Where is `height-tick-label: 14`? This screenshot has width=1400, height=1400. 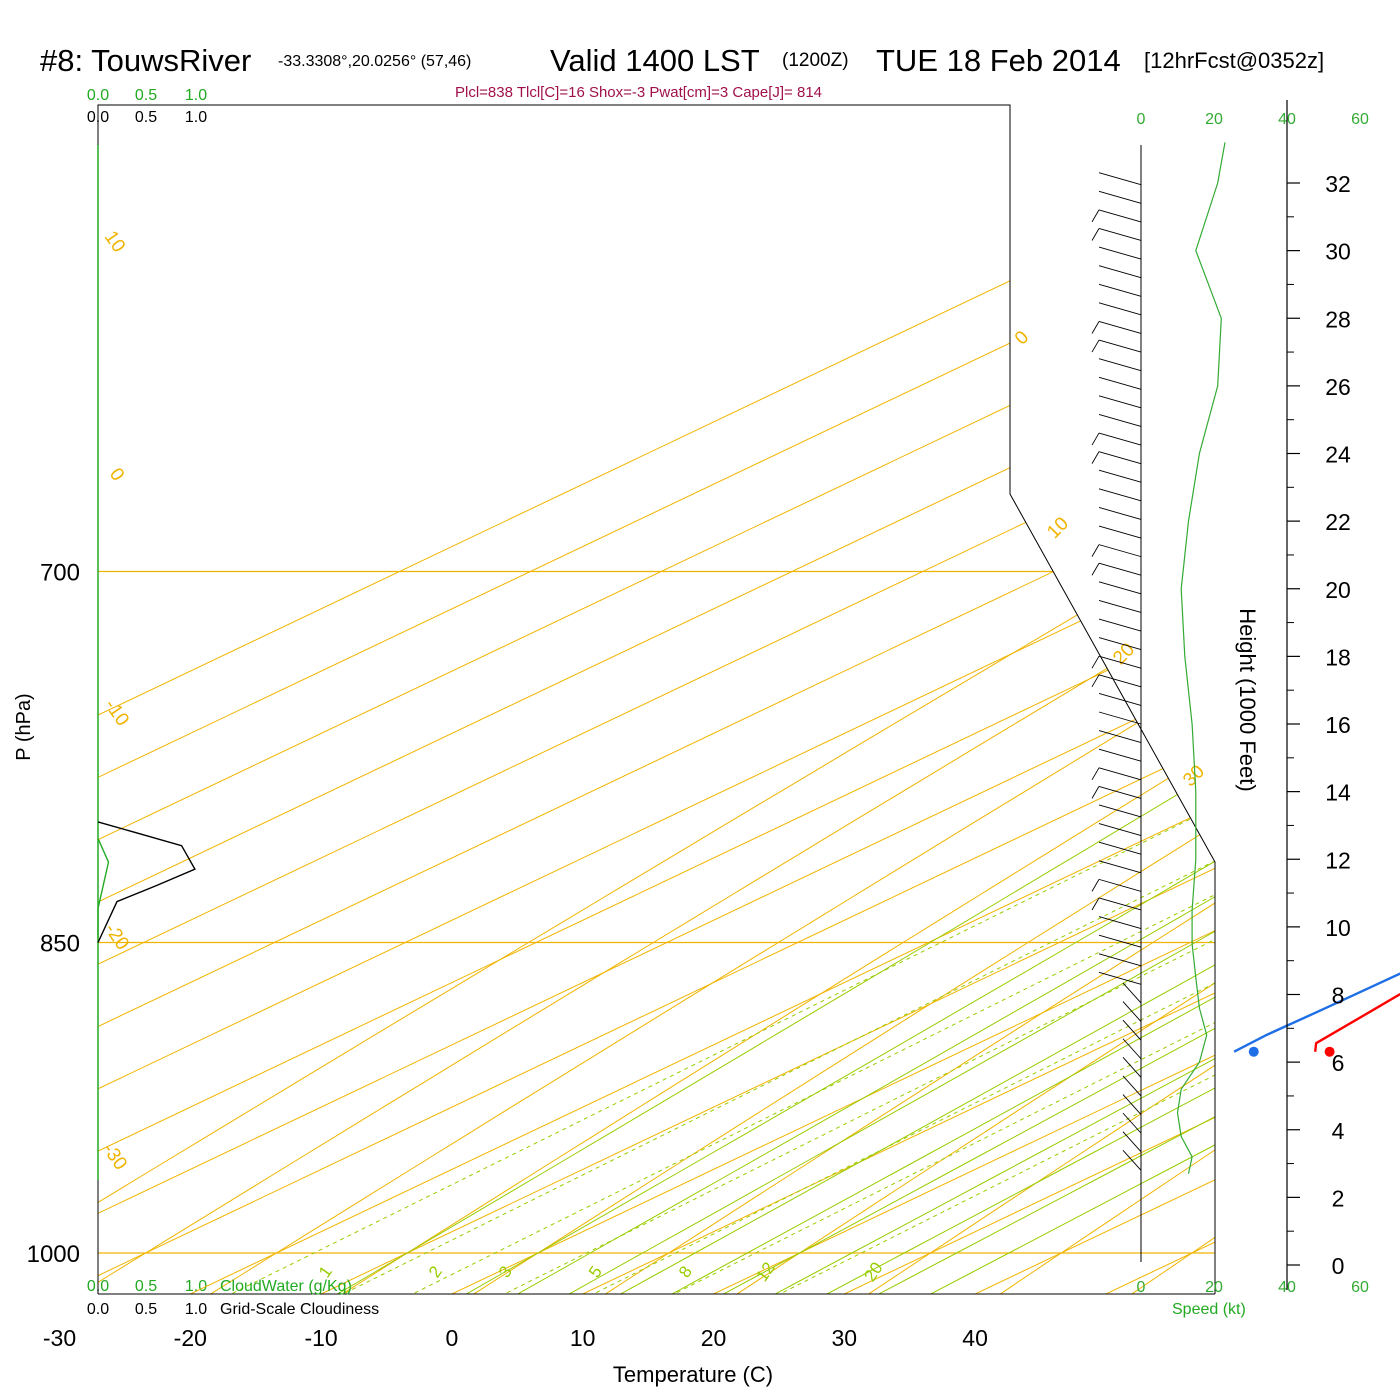
height-tick-label: 14 is located at coordinates (1338, 793).